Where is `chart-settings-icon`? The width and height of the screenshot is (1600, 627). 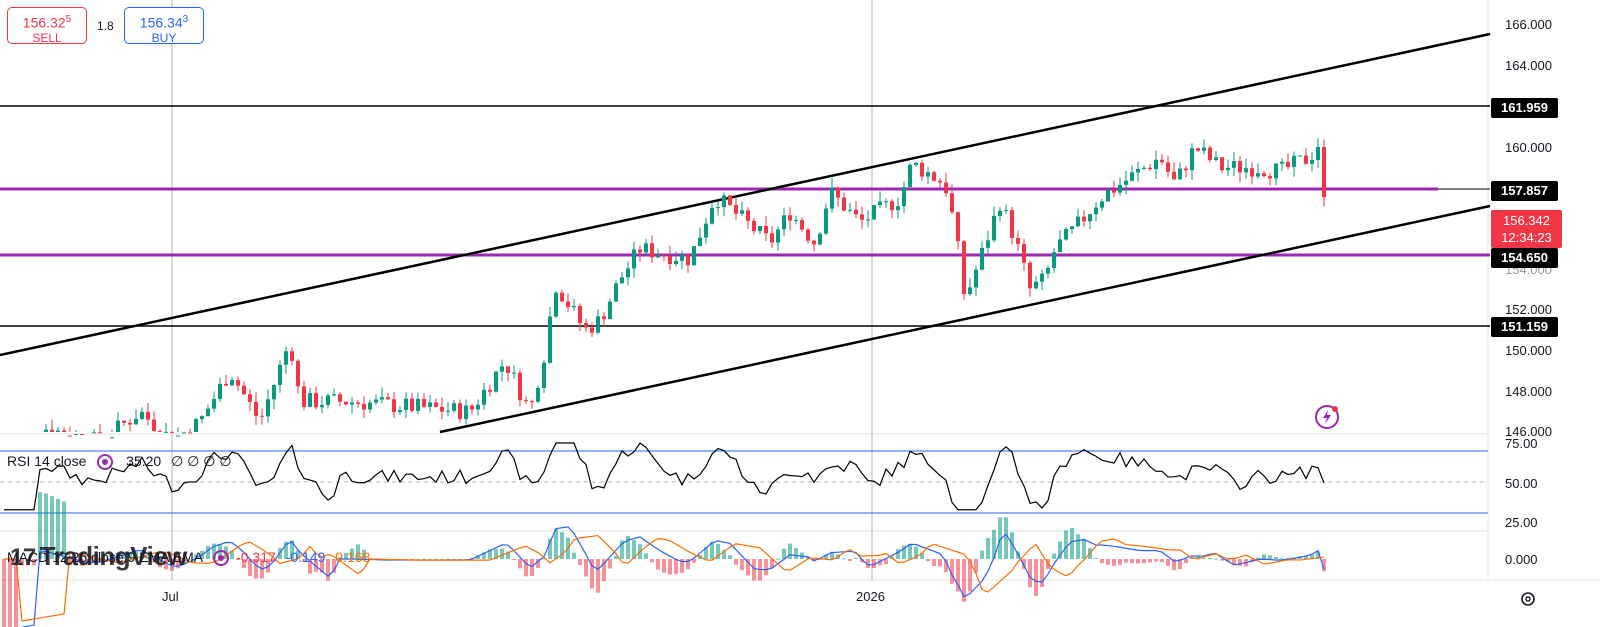
chart-settings-icon is located at coordinates (1528, 599).